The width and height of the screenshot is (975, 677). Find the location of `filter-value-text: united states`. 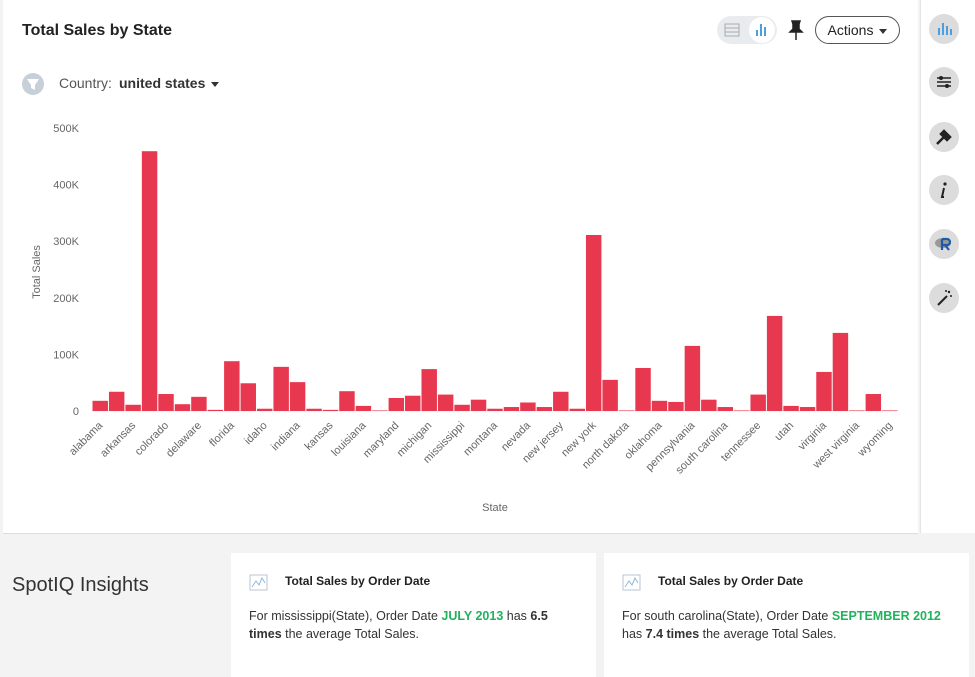

filter-value-text: united states is located at coordinates (162, 83).